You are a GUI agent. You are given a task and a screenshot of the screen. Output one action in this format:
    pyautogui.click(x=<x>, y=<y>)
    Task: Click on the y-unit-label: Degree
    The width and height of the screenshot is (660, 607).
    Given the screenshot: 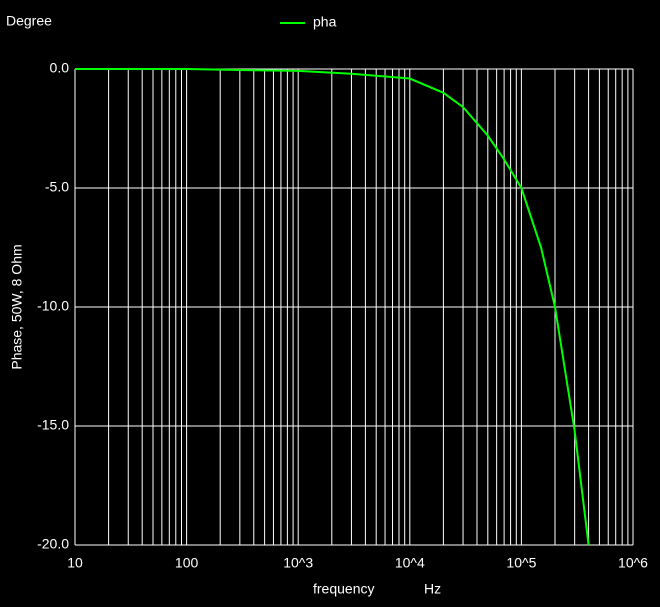 What is the action you would take?
    pyautogui.click(x=29, y=21)
    